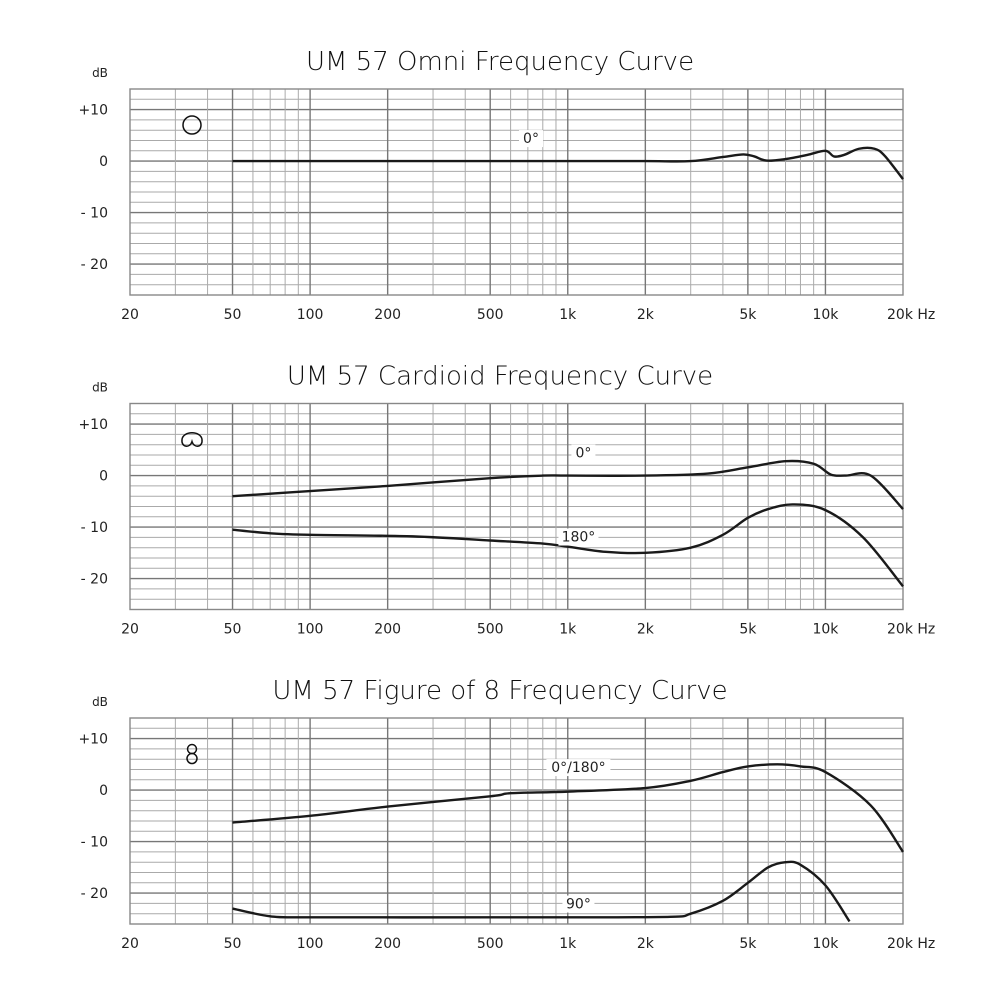 Image resolution: width=1000 pixels, height=1000 pixels. Describe the element at coordinates (499, 691) in the screenshot. I see `chart-title: UM 57 Figure of 8 Frequency Curve` at that location.